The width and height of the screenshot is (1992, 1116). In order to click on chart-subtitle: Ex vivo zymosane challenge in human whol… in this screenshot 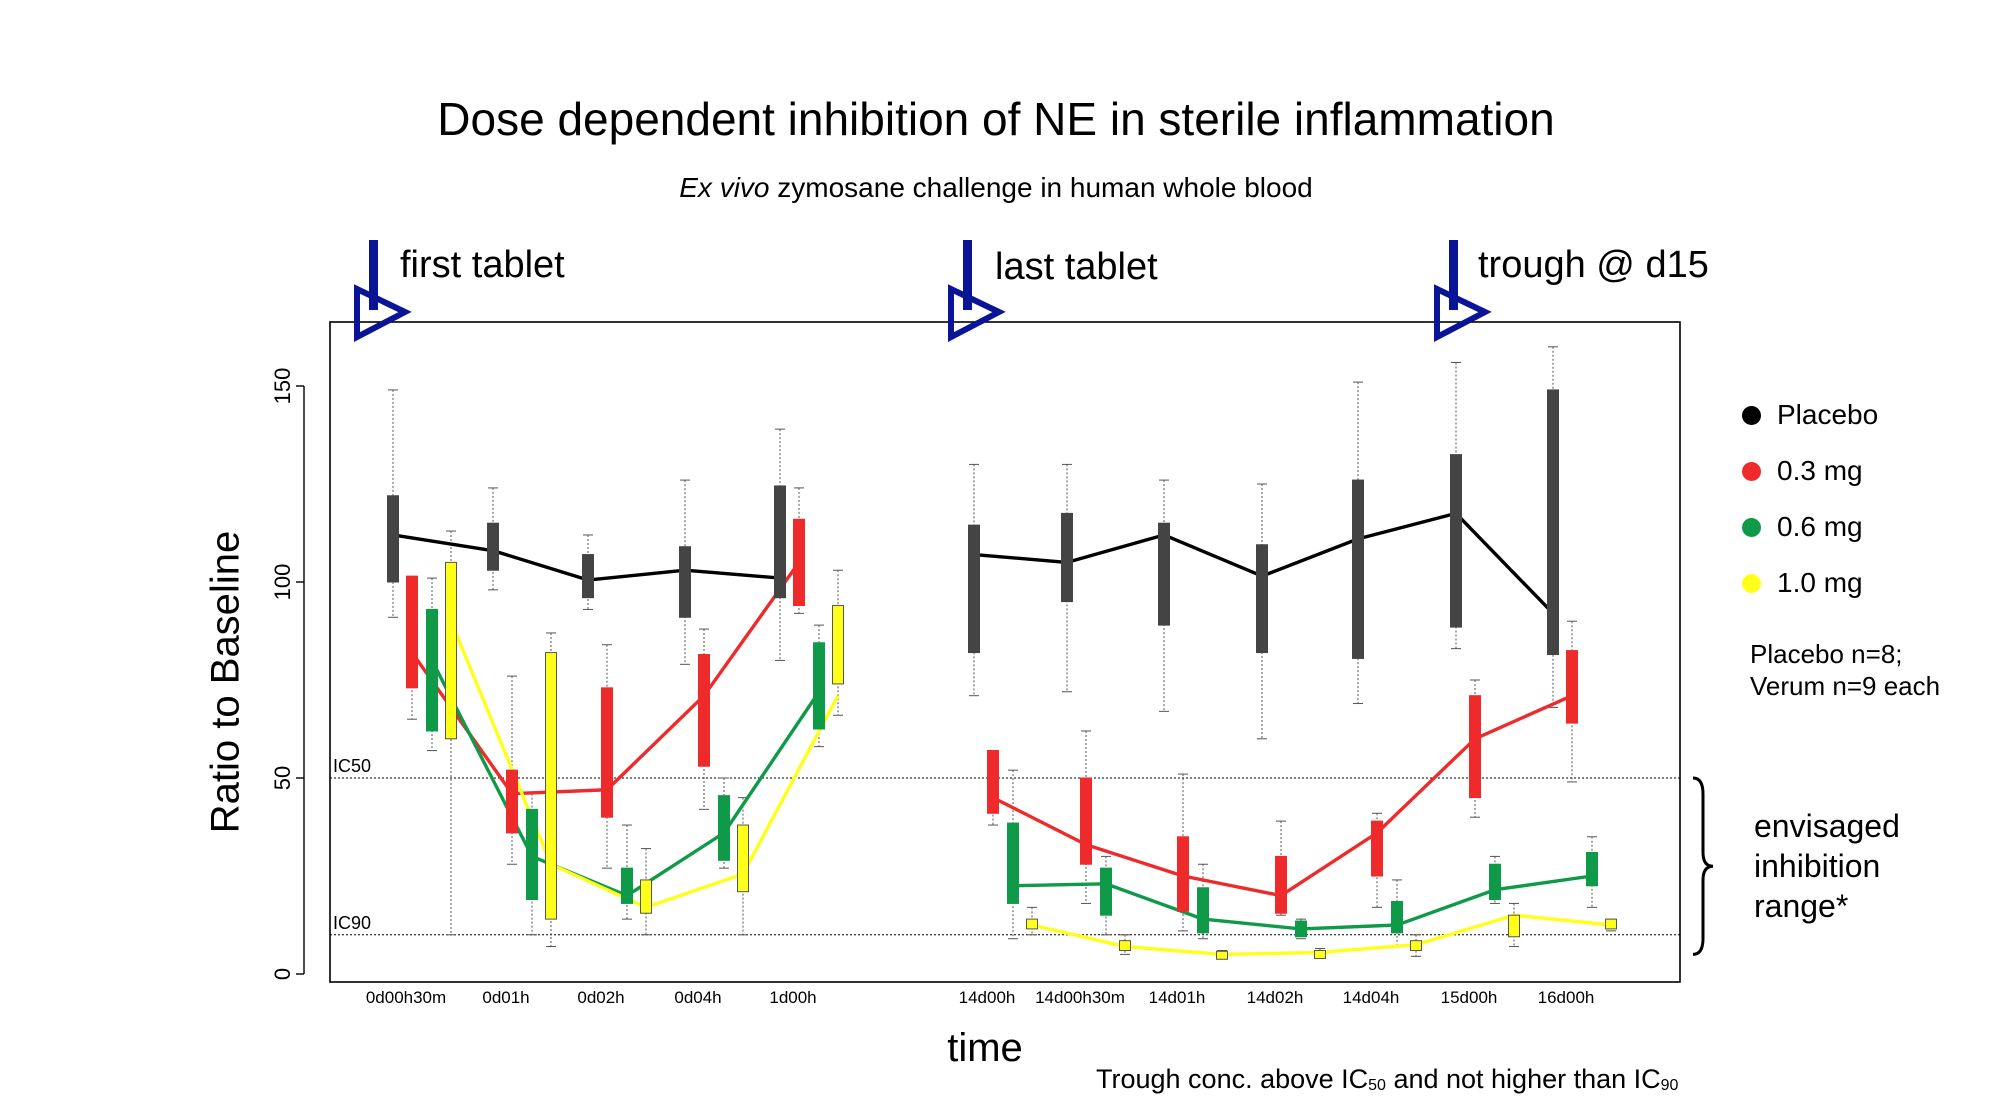, I will do `click(996, 188)`.